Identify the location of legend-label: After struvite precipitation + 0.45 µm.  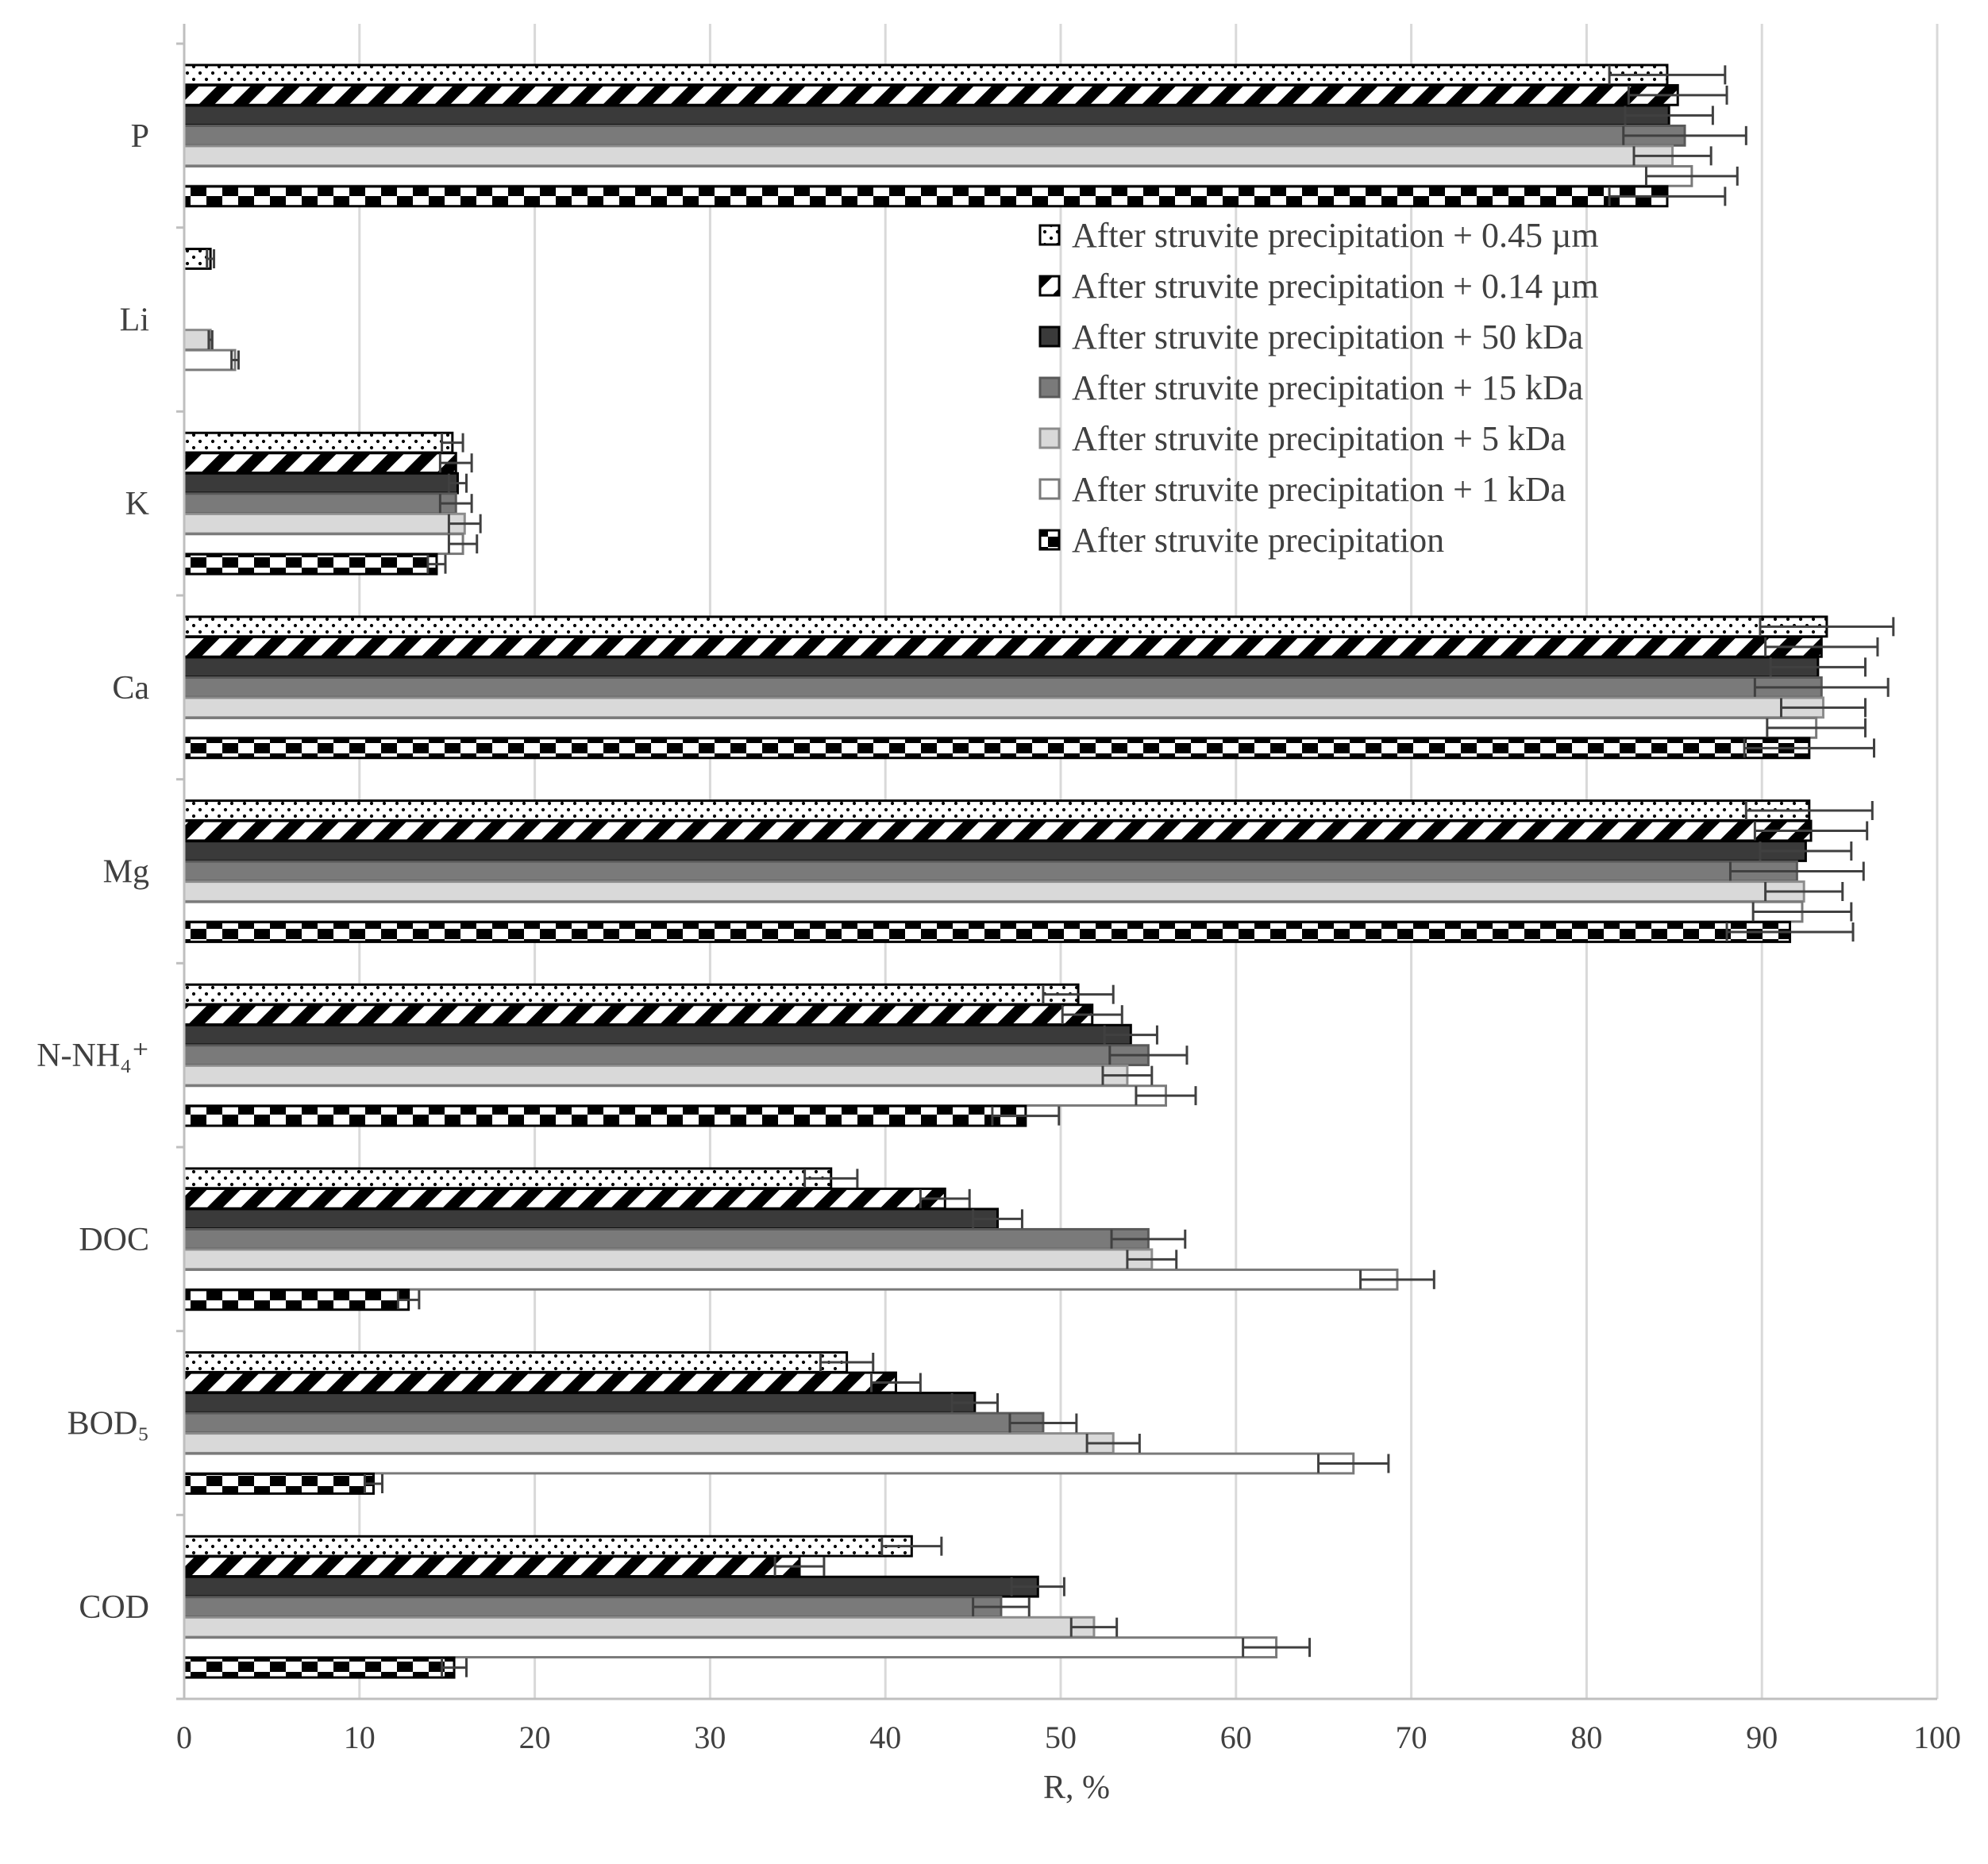
(1335, 235).